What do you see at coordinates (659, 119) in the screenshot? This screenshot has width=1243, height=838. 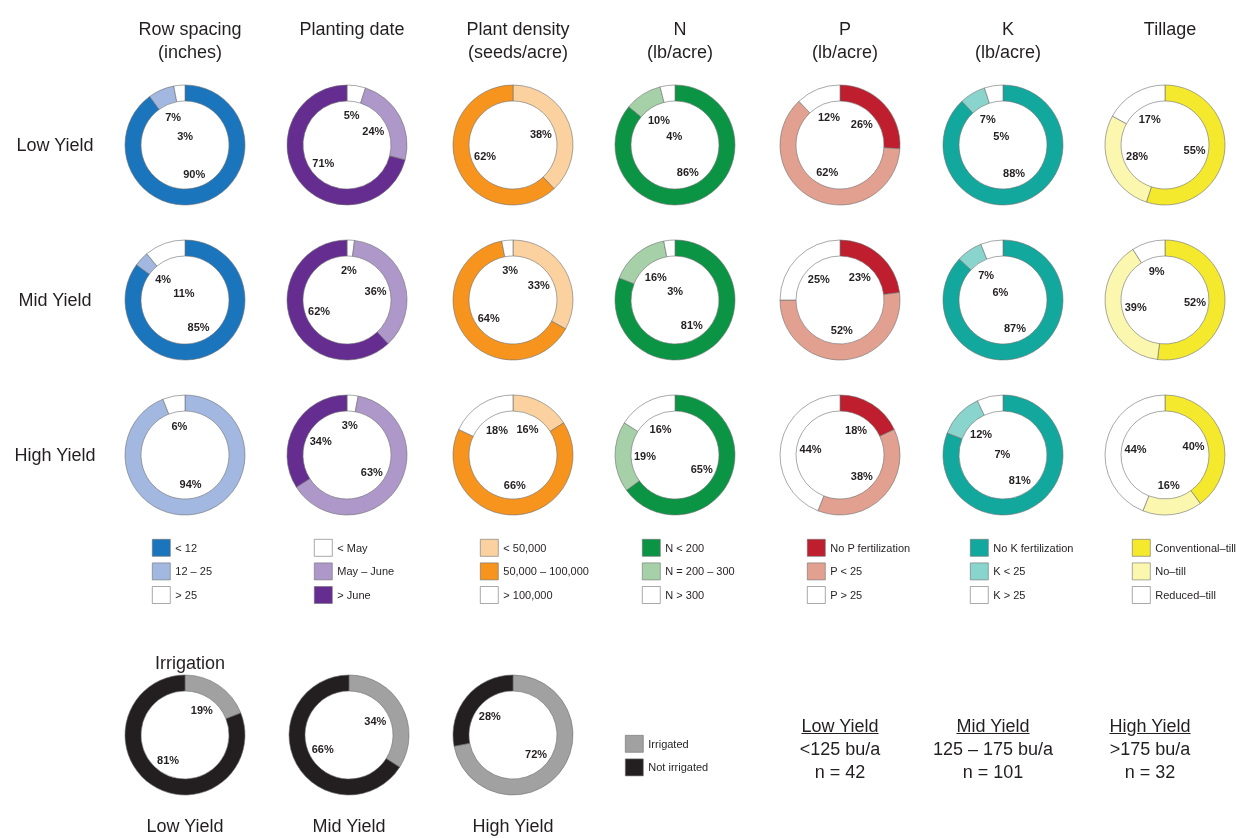 I see `data-label: 10%` at bounding box center [659, 119].